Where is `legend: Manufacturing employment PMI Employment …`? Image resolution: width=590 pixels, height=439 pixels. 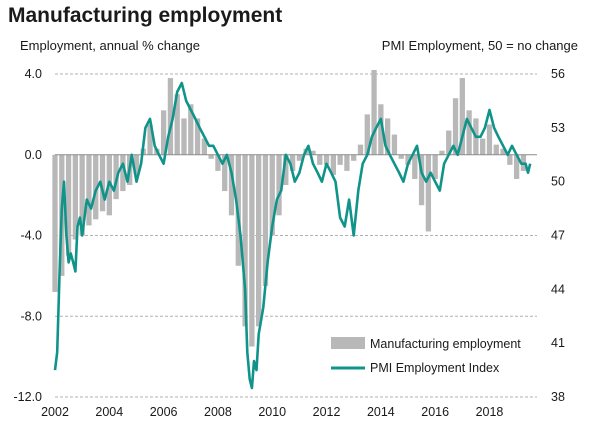
legend: Manufacturing employment PMI Employment … is located at coordinates (426, 356).